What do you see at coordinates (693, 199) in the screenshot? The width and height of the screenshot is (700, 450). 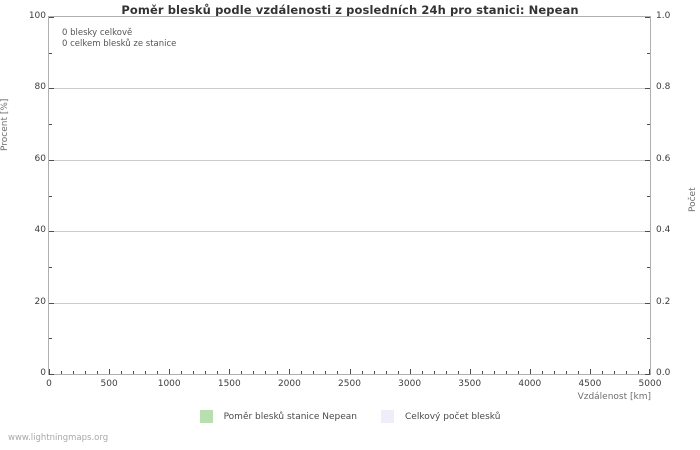 I see `y-axis-title-right: Počet` at bounding box center [693, 199].